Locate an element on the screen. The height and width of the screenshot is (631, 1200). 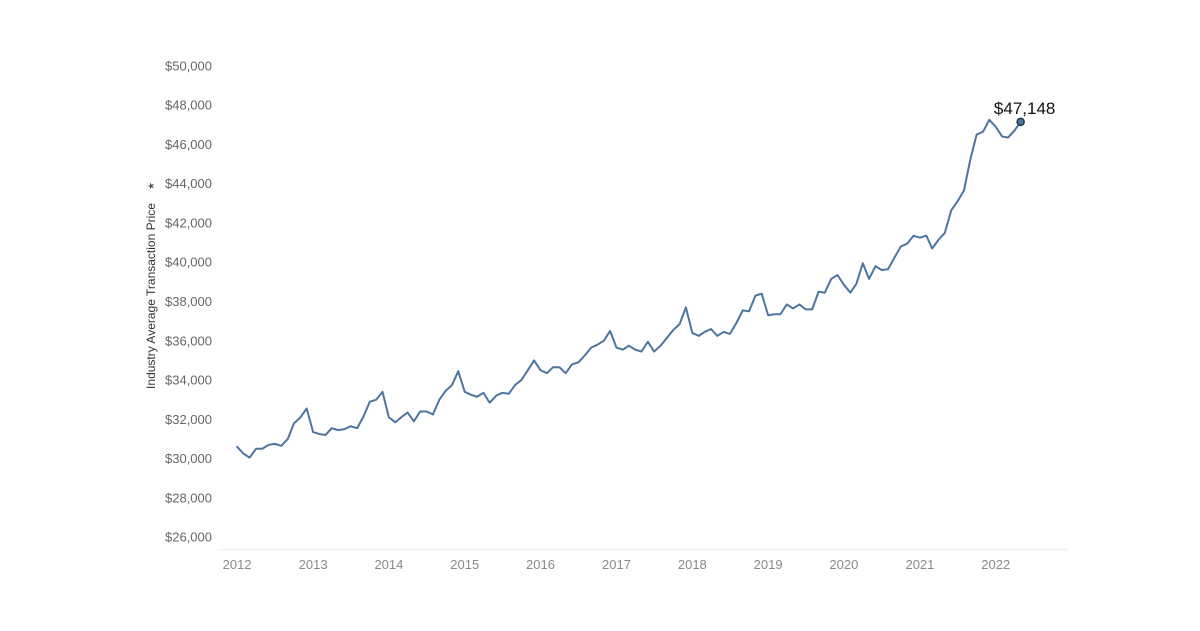
x-tick-label: 2013 is located at coordinates (313, 564).